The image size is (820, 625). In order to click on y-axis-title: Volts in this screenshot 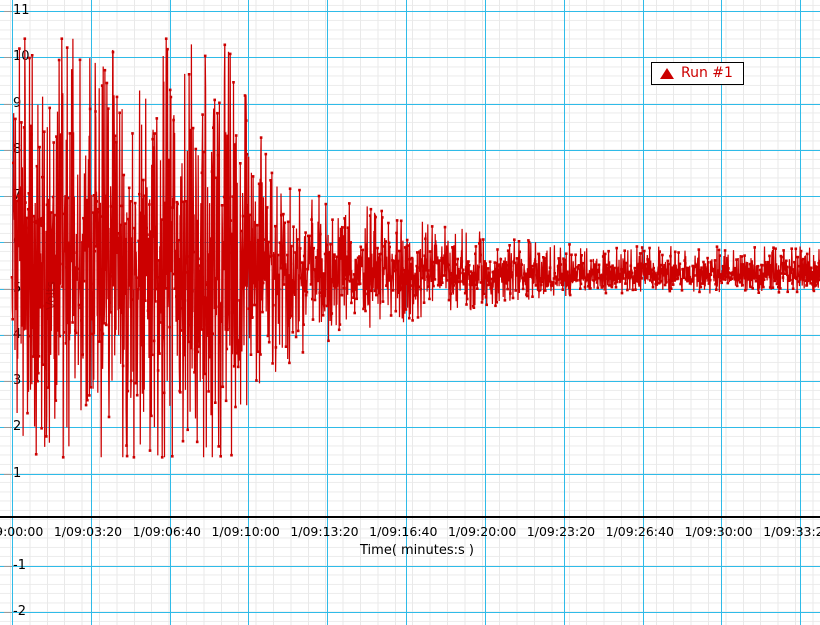, I will do `click(51, 295)`.